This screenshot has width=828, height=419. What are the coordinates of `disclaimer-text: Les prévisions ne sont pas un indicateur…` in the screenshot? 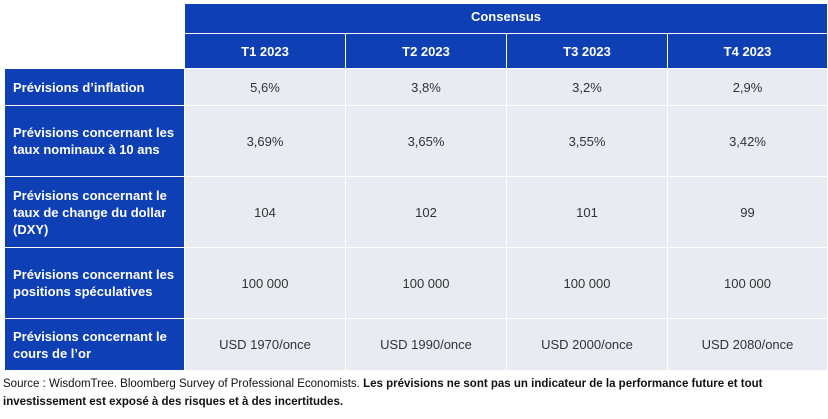 It's located at (383, 393).